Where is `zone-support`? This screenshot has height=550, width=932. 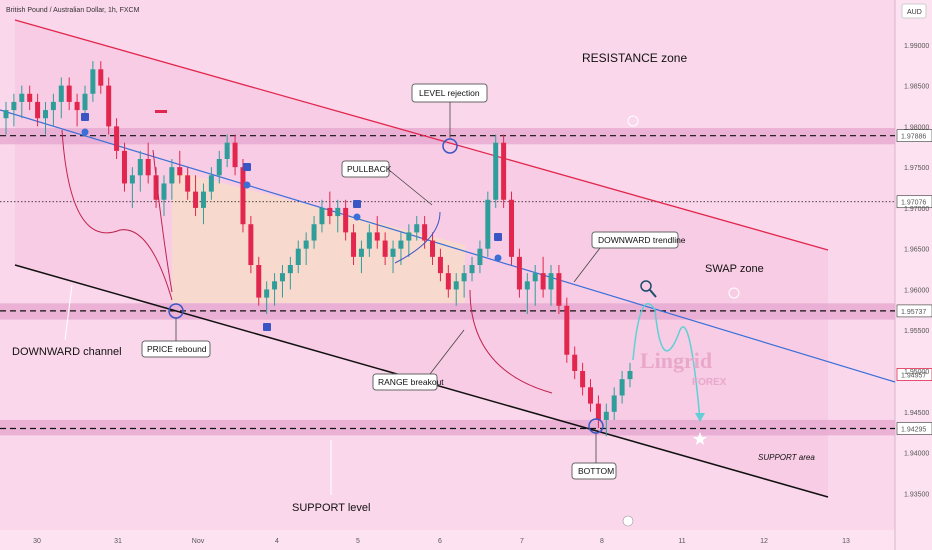 zone-support is located at coordinates (447, 427).